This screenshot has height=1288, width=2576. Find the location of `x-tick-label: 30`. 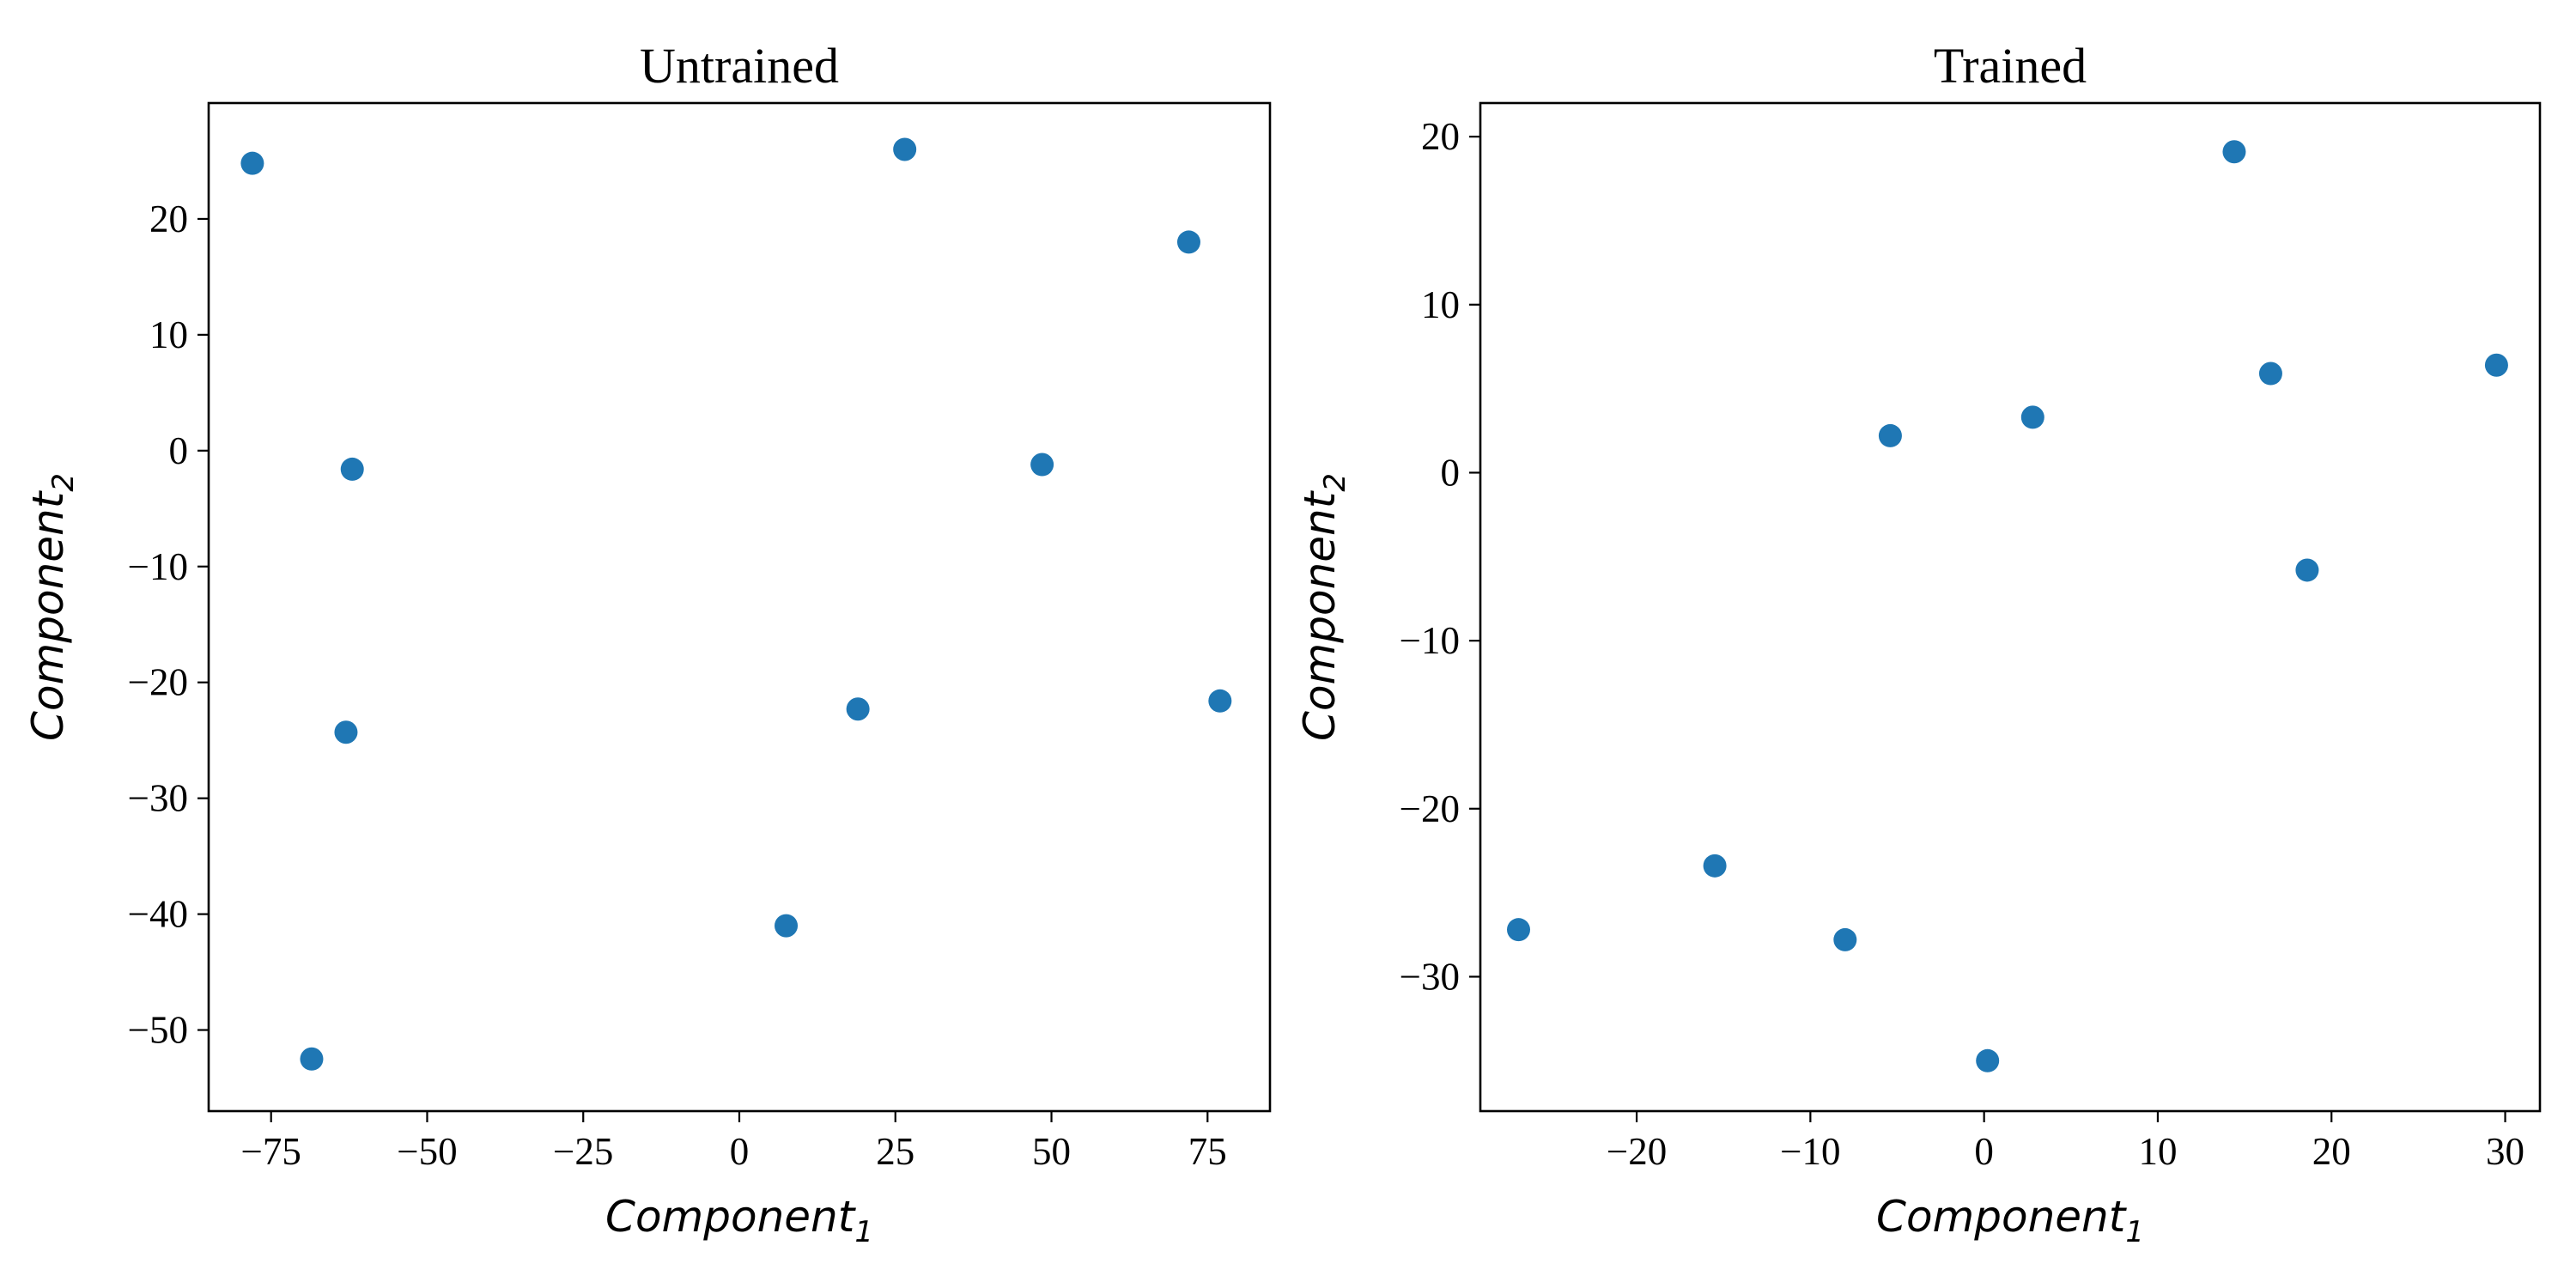

x-tick-label: 30 is located at coordinates (2505, 1151).